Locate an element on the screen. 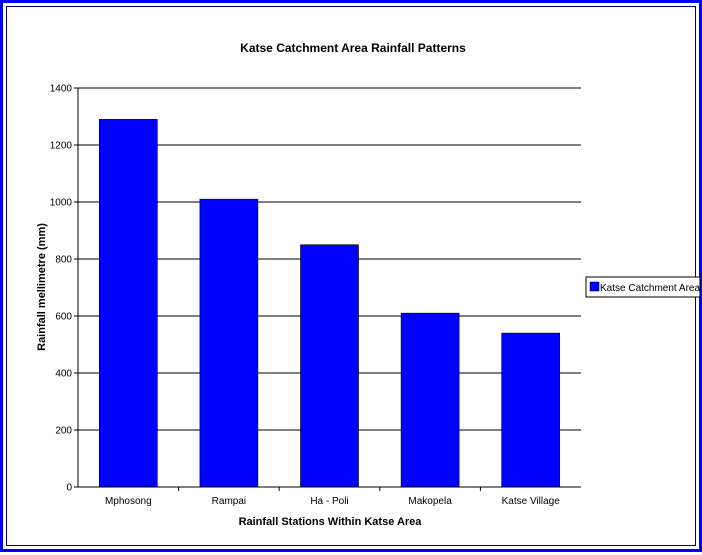  legend-box is located at coordinates (643, 287).